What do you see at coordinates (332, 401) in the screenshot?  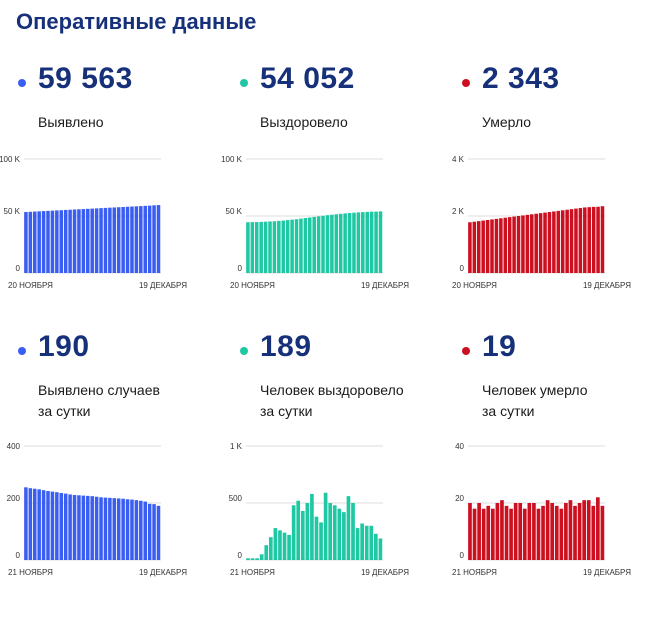 I see `metric-label: Человек выздоровело за сутки` at bounding box center [332, 401].